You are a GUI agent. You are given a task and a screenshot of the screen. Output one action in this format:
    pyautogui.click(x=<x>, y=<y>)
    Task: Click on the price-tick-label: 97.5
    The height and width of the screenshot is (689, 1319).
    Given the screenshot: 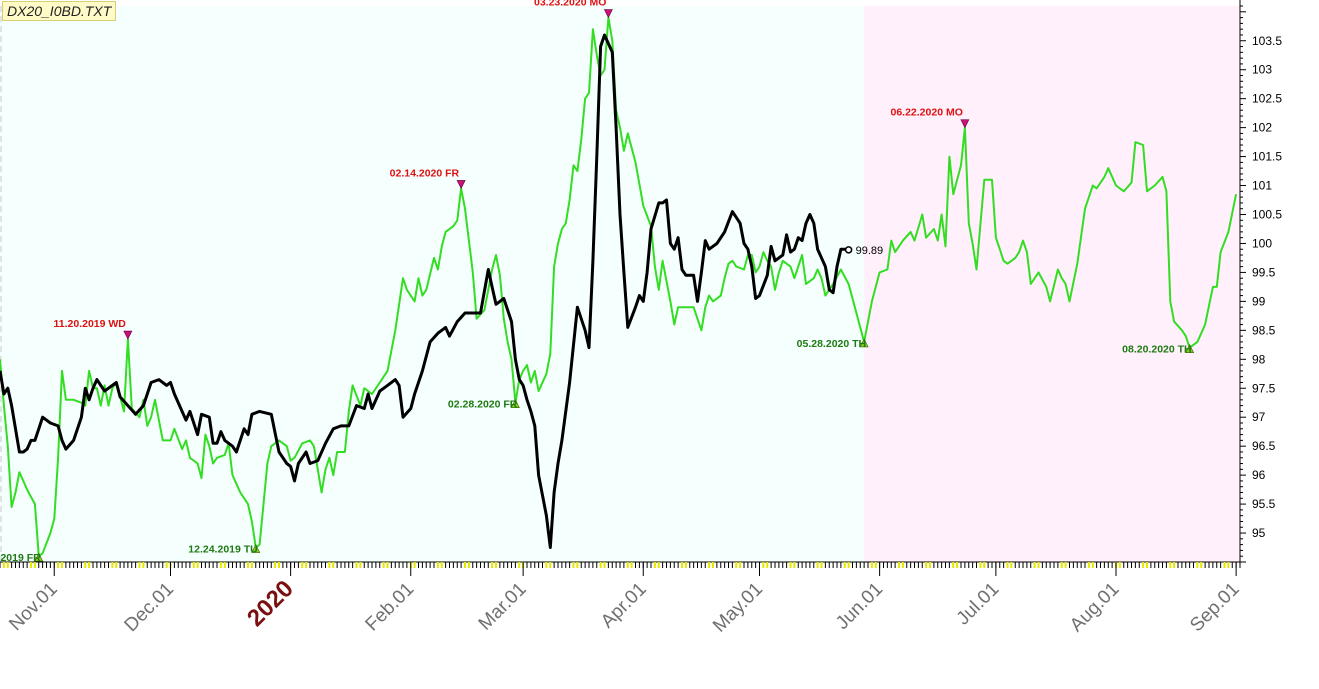 What is the action you would take?
    pyautogui.click(x=1264, y=388)
    